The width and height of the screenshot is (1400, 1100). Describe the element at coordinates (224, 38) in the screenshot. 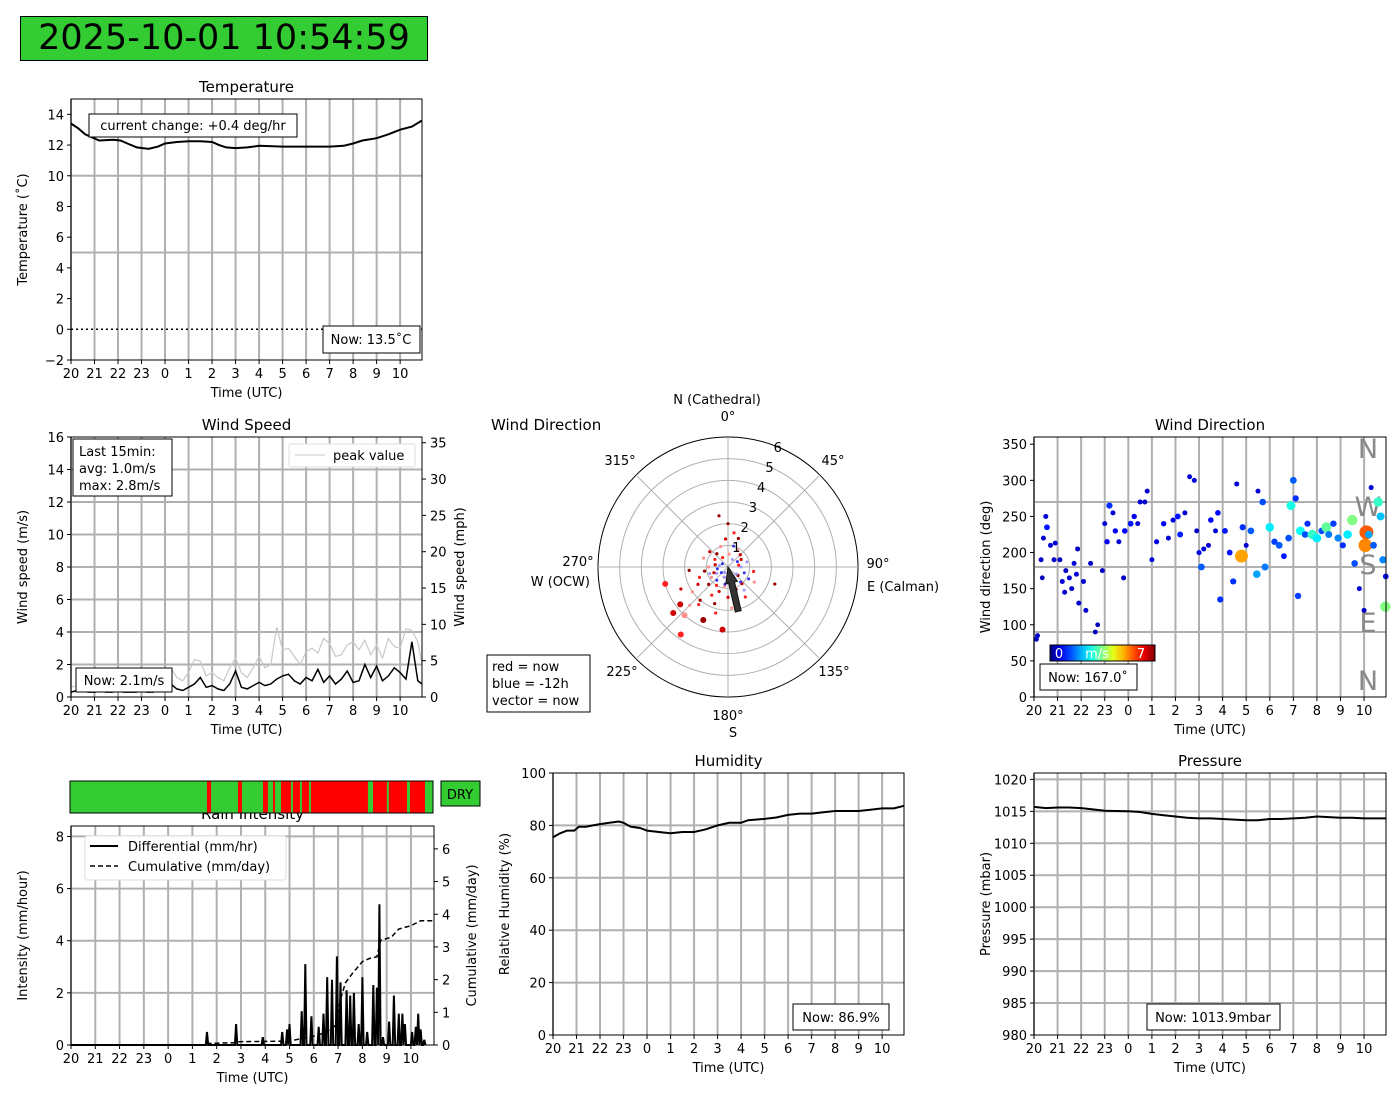

I see `datetime-banner: 2025-10-01 10:54:59` at that location.